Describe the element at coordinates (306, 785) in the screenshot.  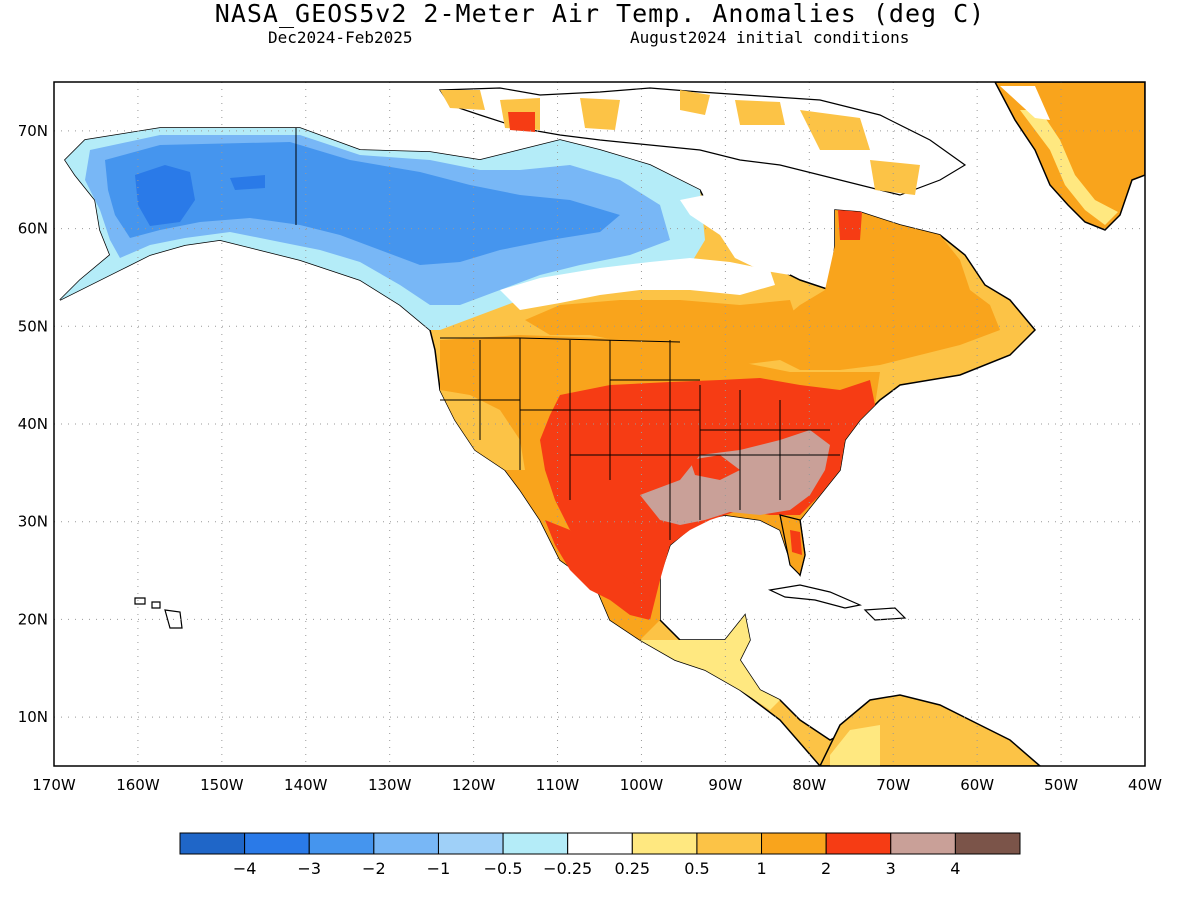
I see `lon-tick-label: 140W` at that location.